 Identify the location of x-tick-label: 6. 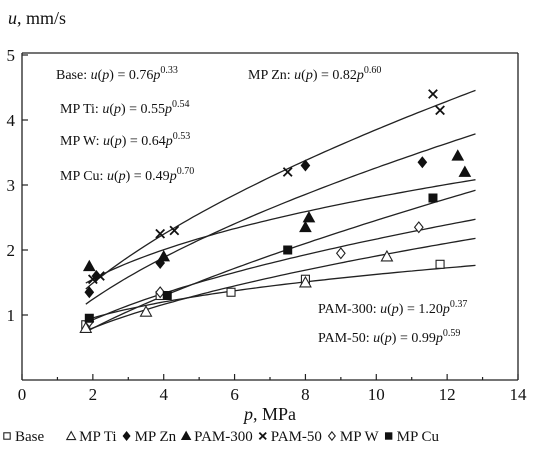
(234, 394).